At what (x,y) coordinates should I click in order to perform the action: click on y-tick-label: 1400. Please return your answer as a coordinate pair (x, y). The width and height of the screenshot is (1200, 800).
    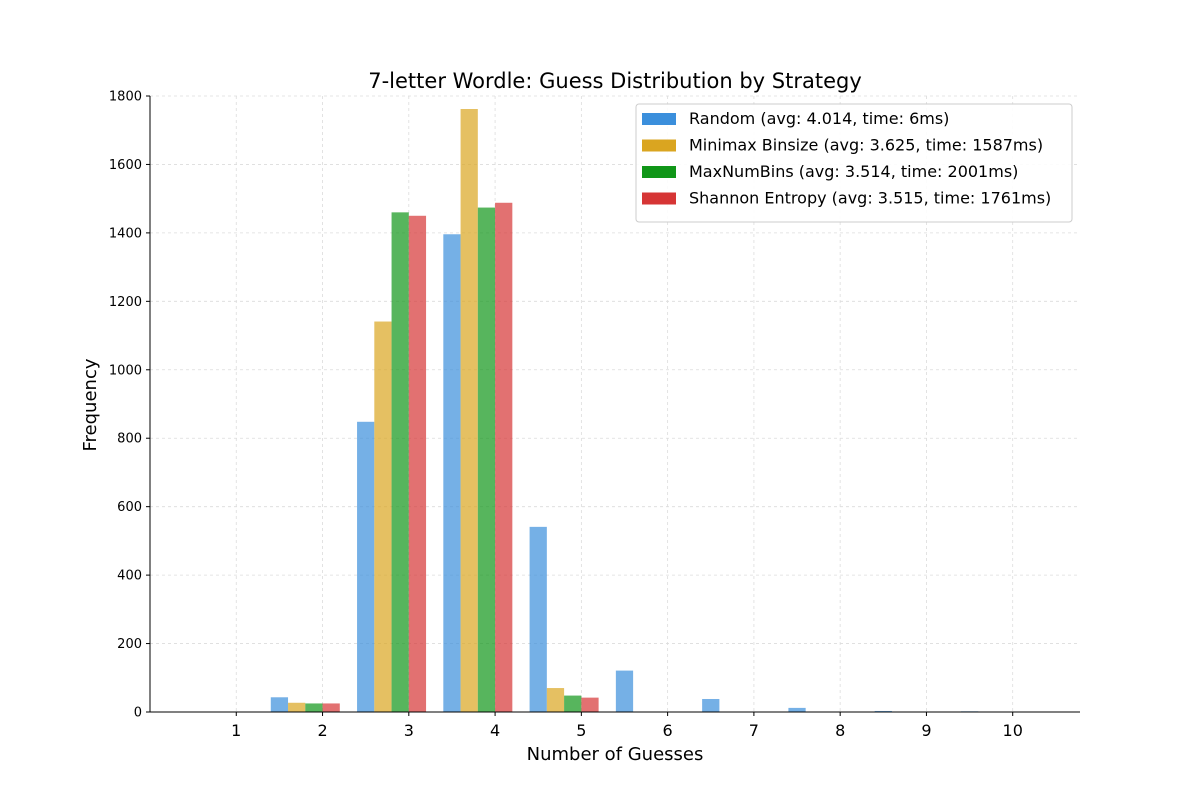
    Looking at the image, I should click on (125, 233).